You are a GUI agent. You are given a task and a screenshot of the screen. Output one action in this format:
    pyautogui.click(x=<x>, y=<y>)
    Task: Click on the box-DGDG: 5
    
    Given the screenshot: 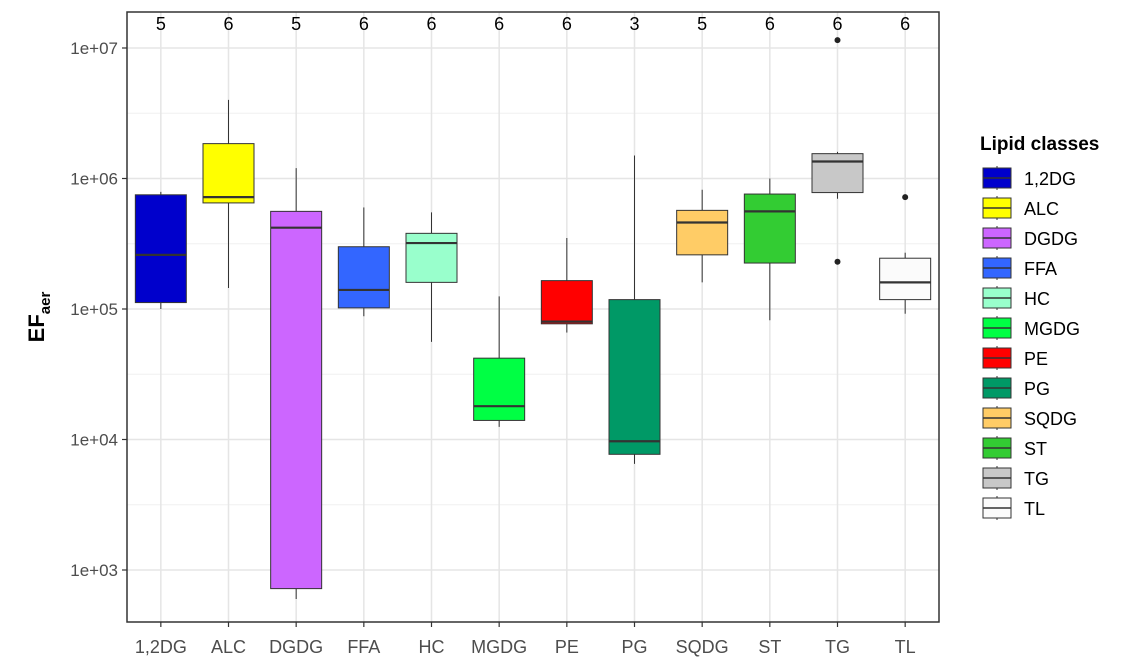 What is the action you would take?
    pyautogui.click(x=296, y=306)
    